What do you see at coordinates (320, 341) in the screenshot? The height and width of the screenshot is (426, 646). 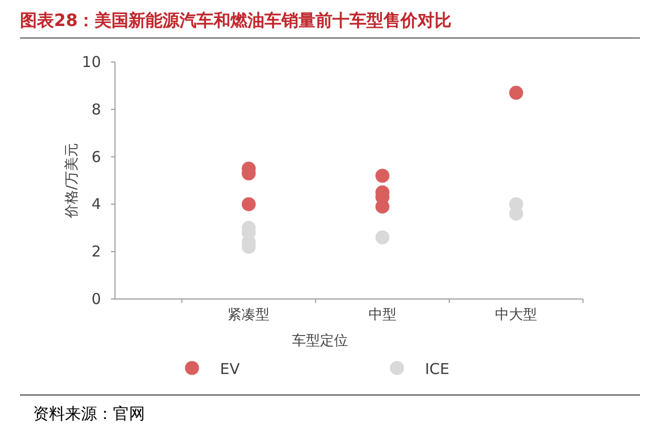 I see `xlabel: 车型定位` at bounding box center [320, 341].